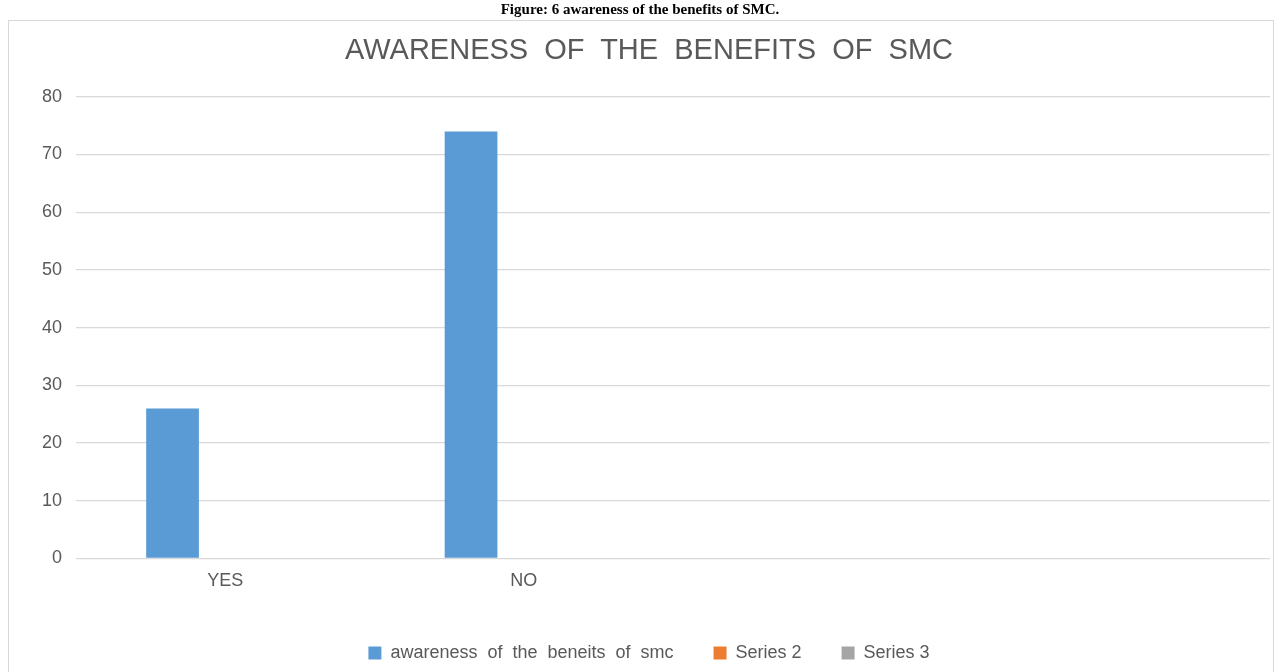  I want to click on y-tick-label: 10, so click(52, 499).